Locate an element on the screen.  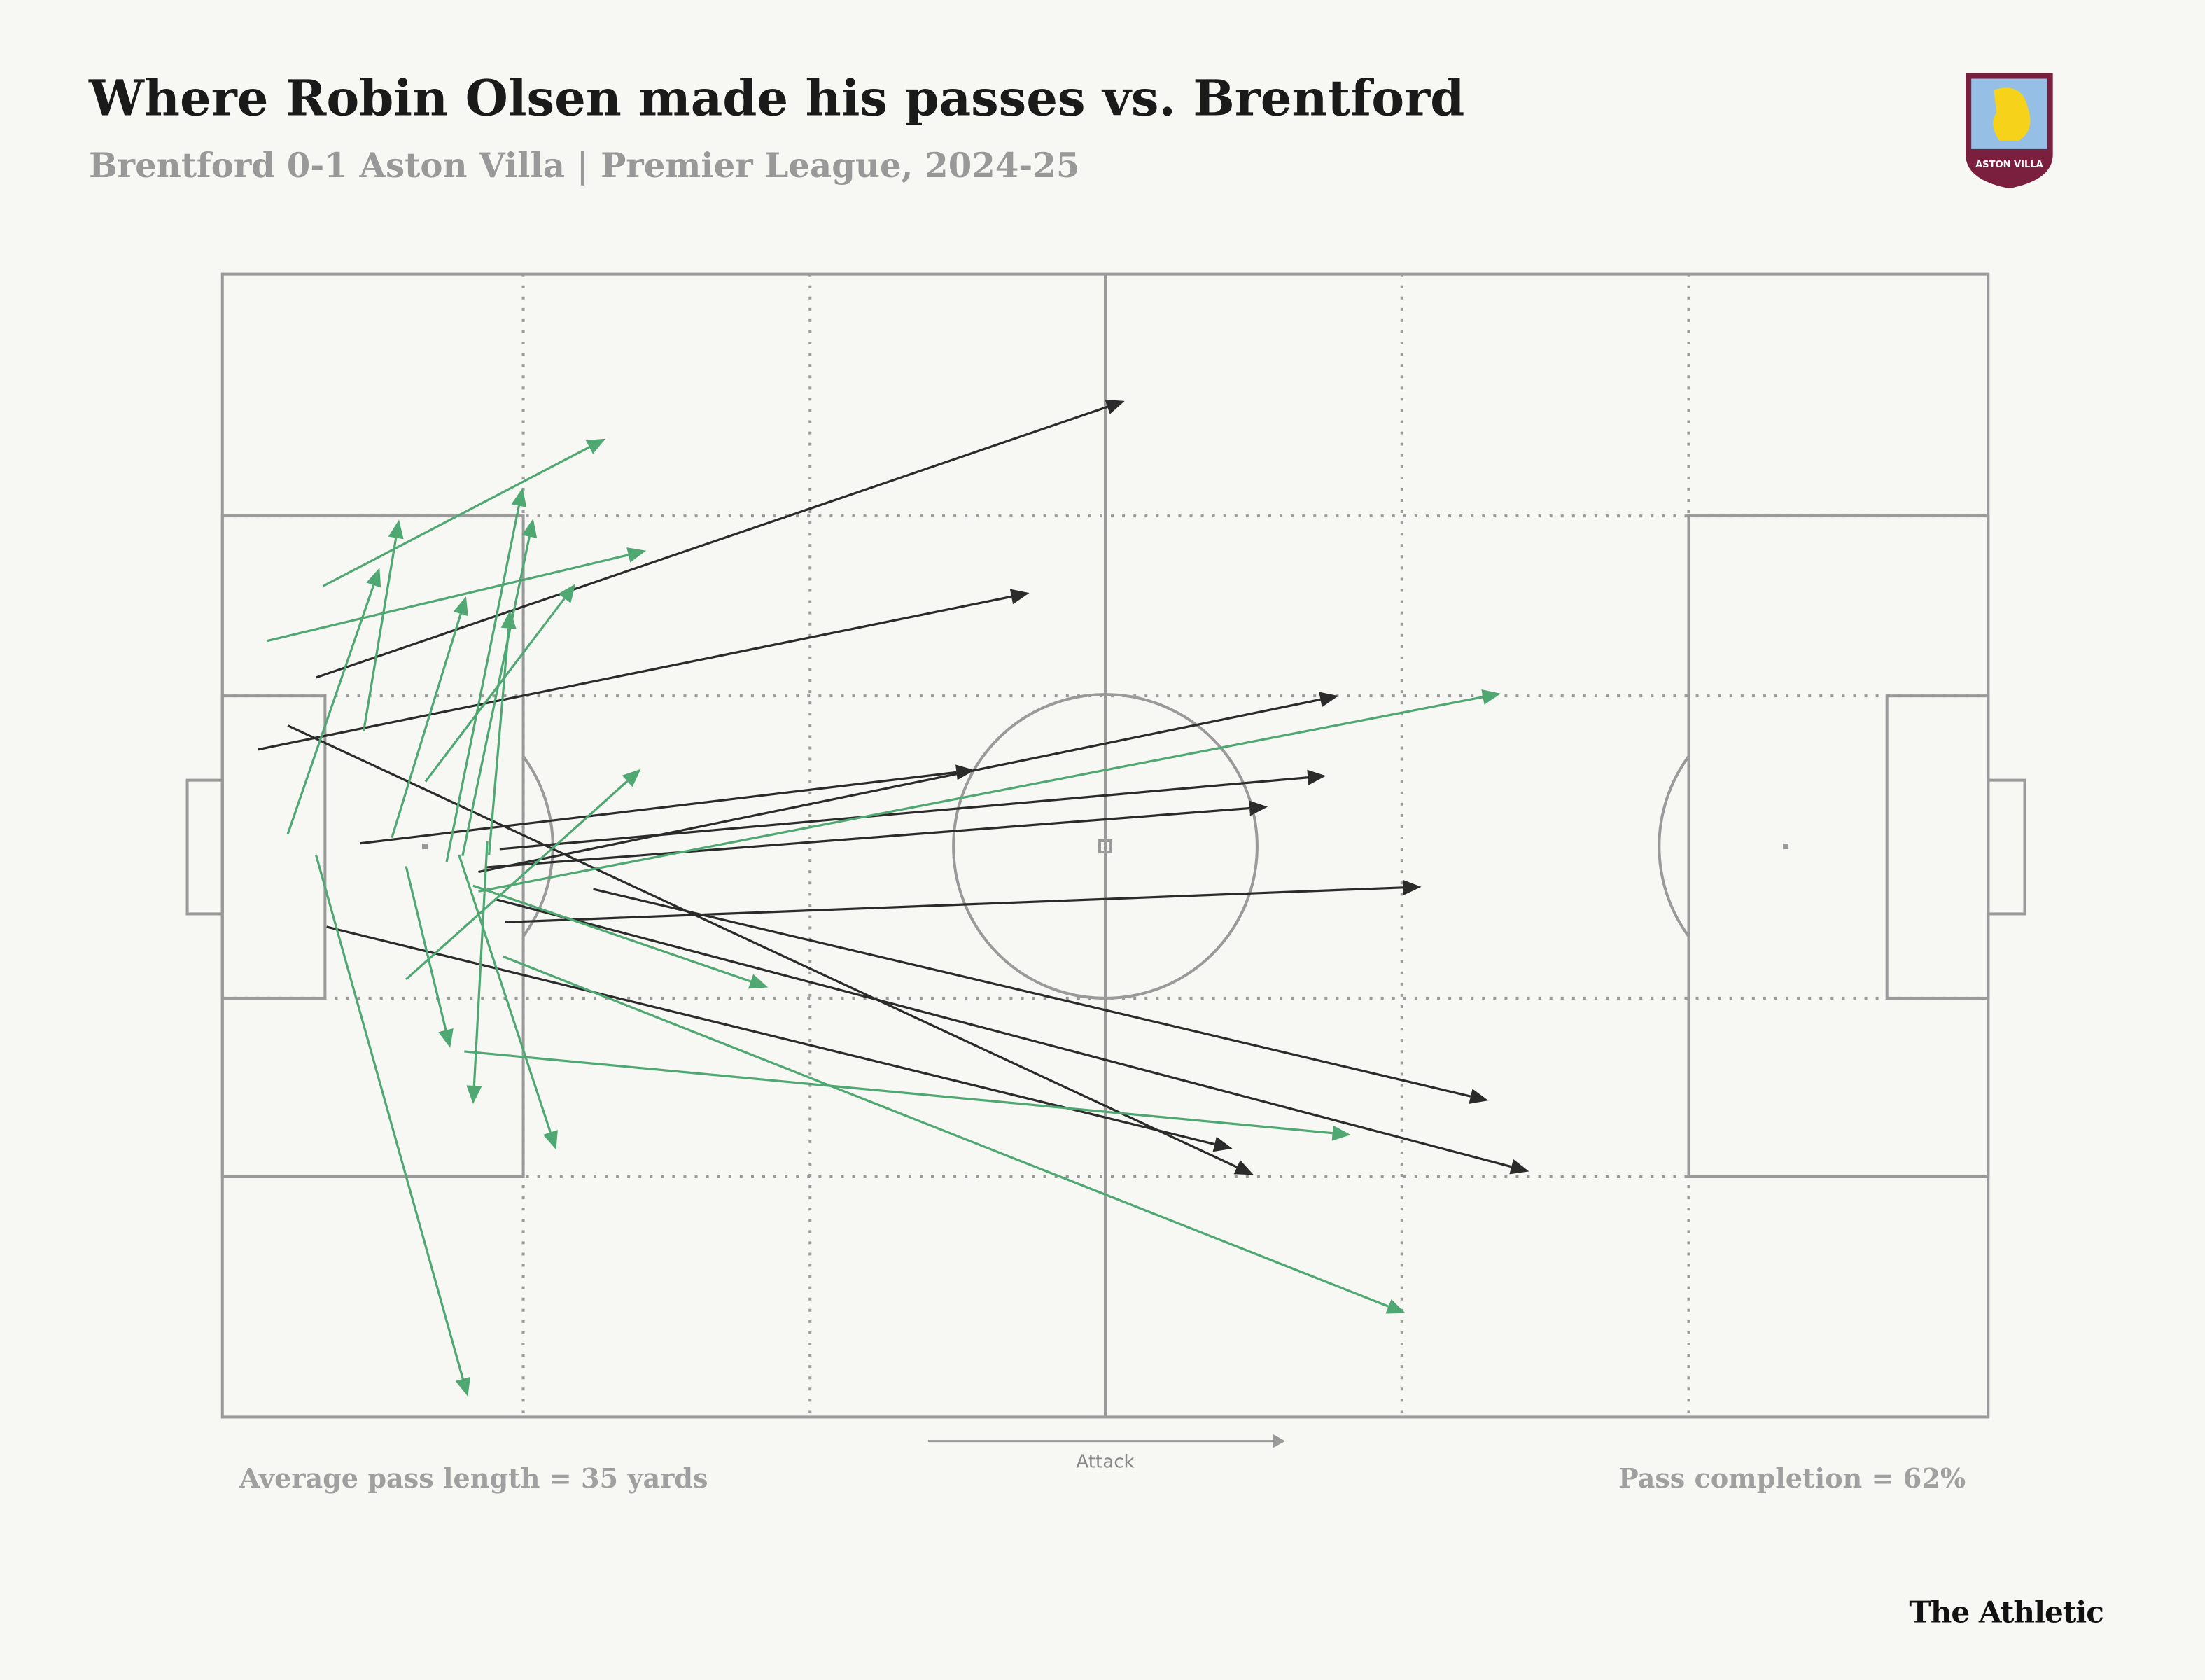
attack-label: Attack is located at coordinates (1105, 1462).